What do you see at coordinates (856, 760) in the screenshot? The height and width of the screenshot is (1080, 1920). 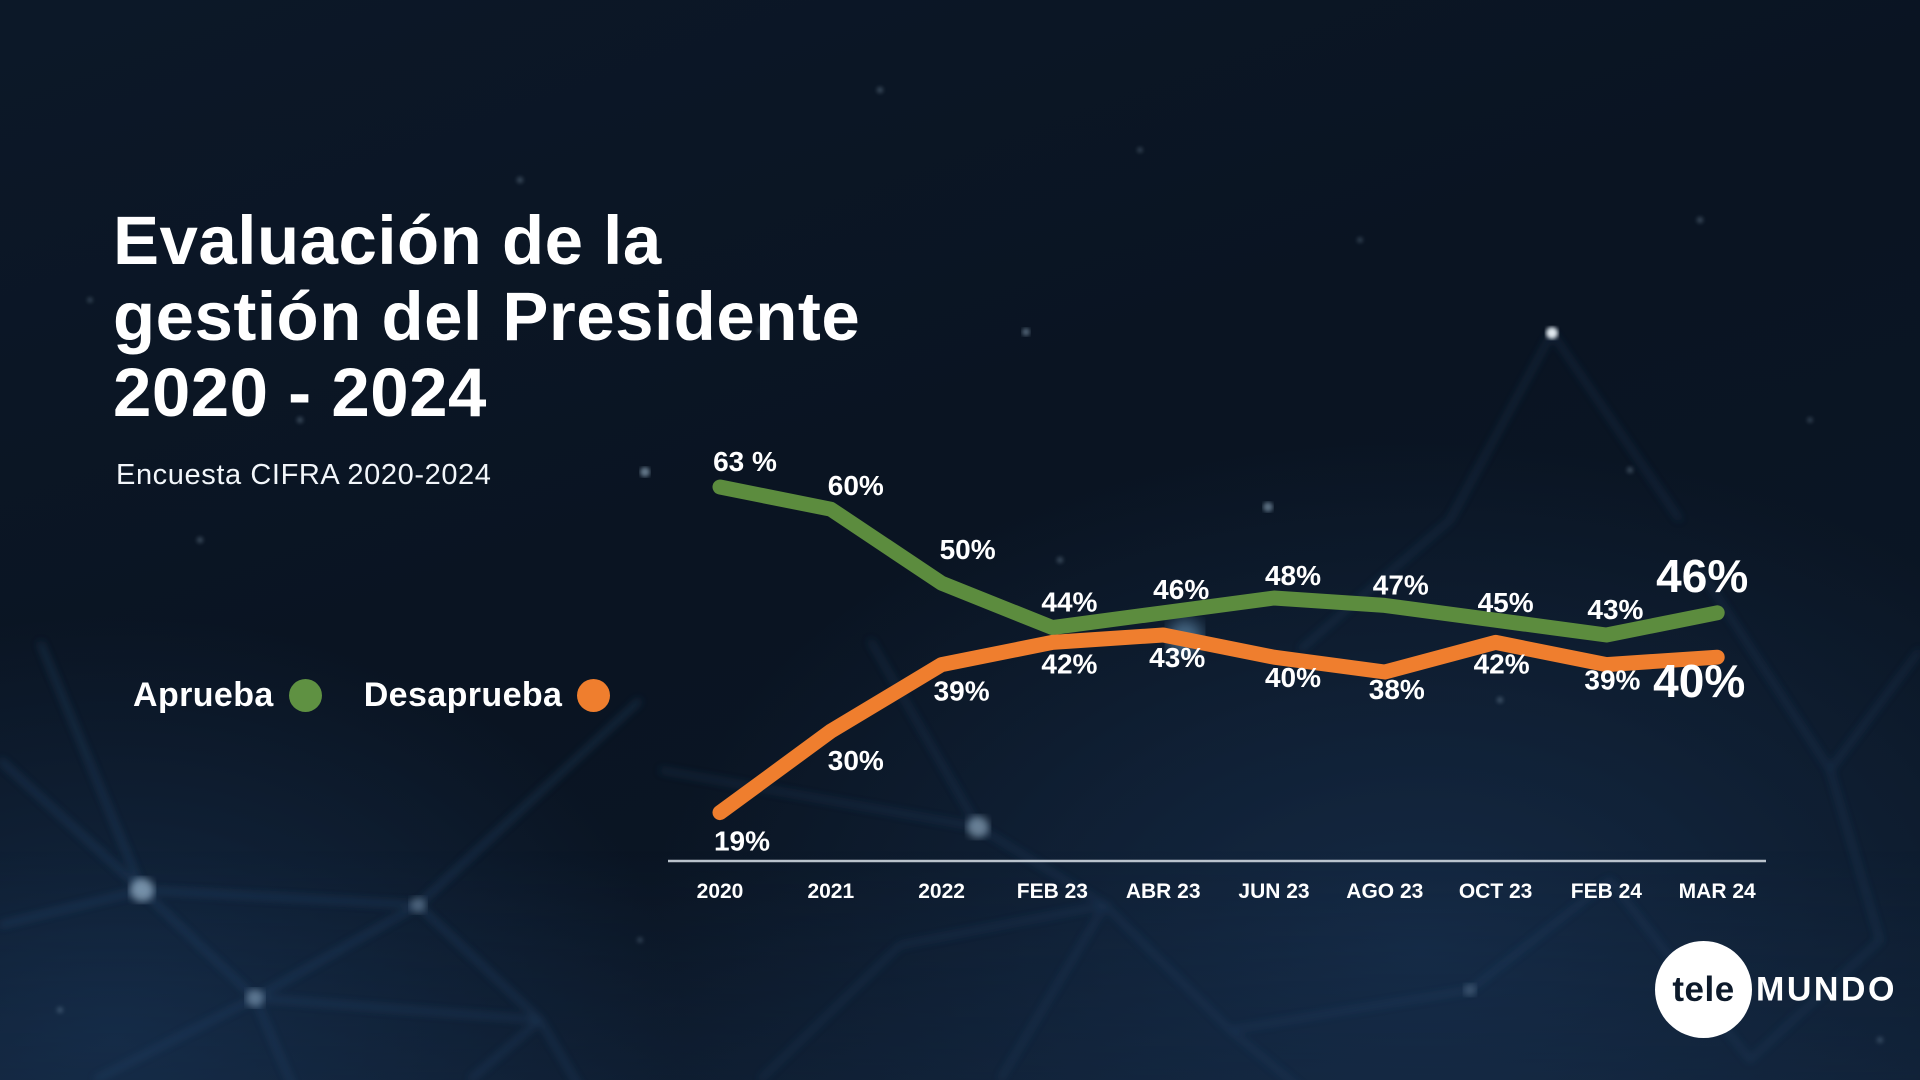 I see `desaprueba-value-label: 30%` at bounding box center [856, 760].